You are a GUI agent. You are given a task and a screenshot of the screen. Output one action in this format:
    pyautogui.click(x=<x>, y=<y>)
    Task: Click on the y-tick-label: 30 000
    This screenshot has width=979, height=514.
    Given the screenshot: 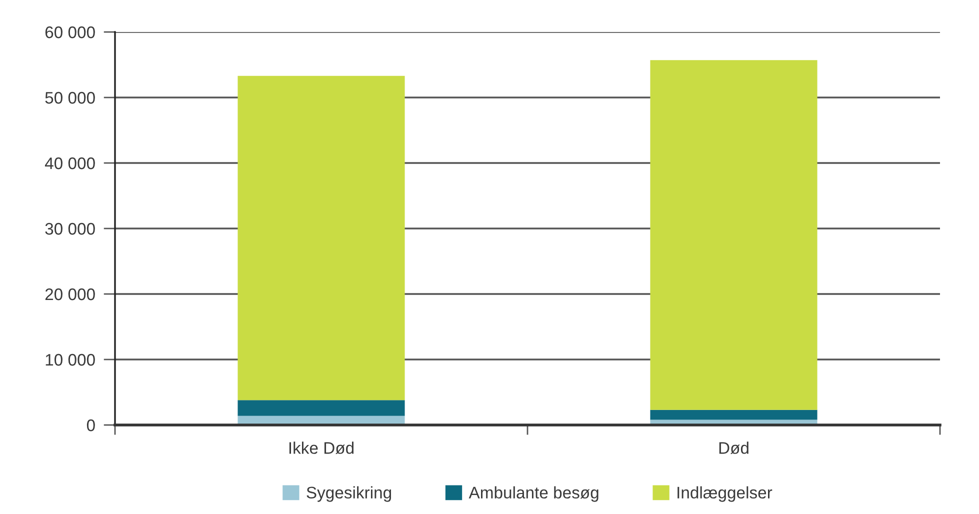 What is the action you would take?
    pyautogui.click(x=70, y=228)
    